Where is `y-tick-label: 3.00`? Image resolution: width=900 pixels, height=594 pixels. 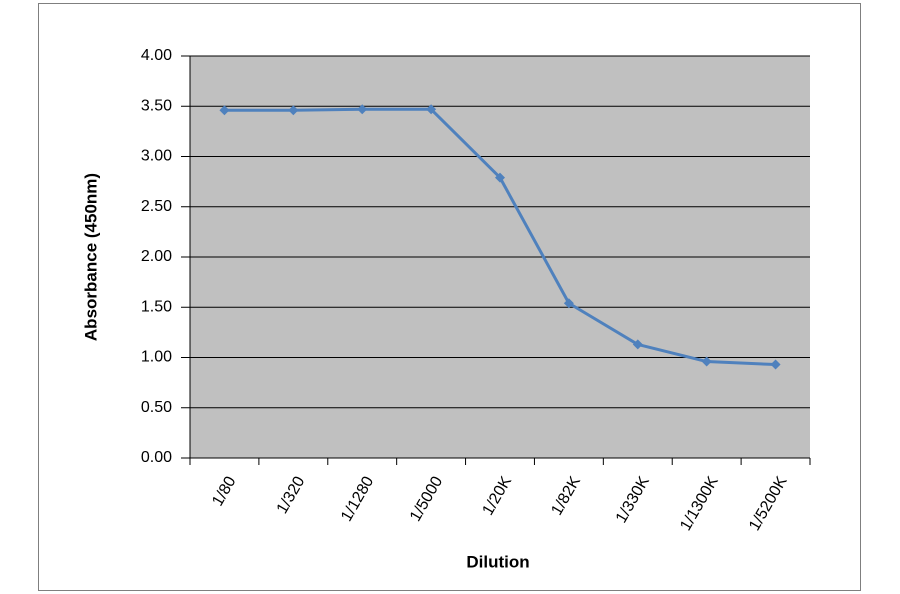 y-tick-label: 3.00 is located at coordinates (156, 156).